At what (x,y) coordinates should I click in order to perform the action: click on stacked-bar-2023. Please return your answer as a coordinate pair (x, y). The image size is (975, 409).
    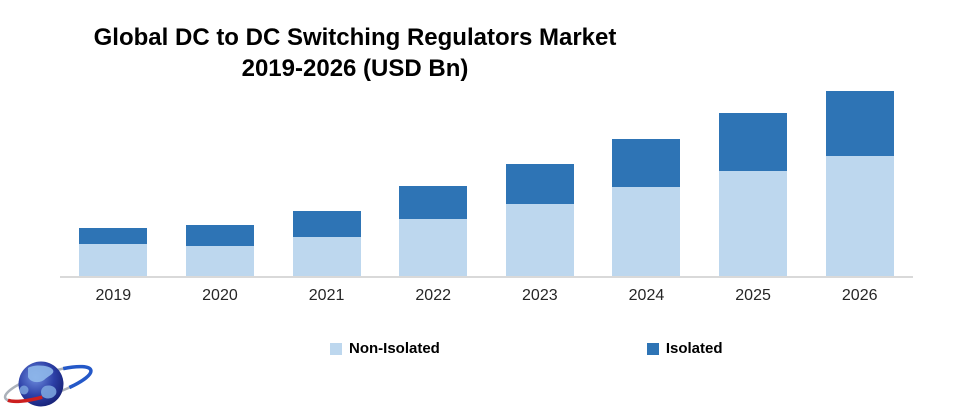
    Looking at the image, I should click on (539, 220).